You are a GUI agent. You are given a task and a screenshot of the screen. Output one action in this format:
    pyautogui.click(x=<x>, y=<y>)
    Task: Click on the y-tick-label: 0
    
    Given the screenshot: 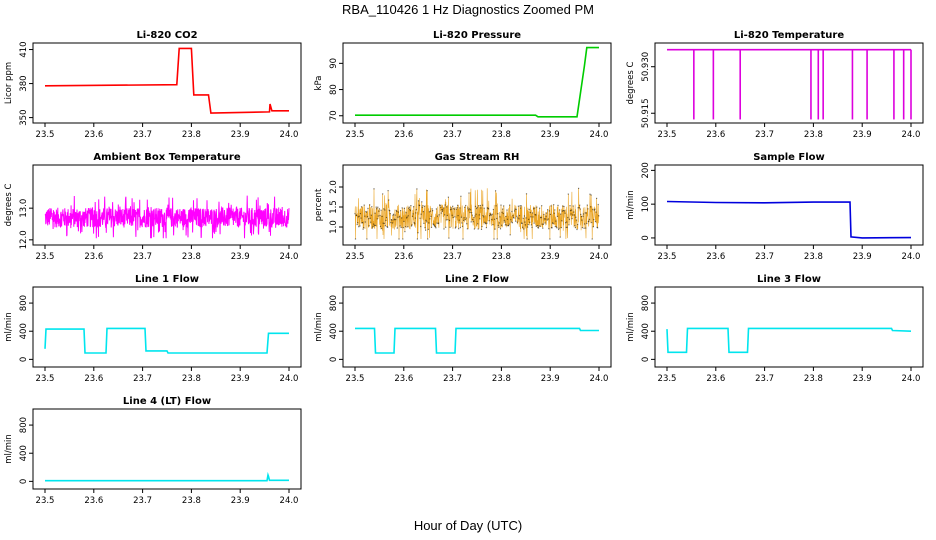 What is the action you would take?
    pyautogui.click(x=646, y=359)
    